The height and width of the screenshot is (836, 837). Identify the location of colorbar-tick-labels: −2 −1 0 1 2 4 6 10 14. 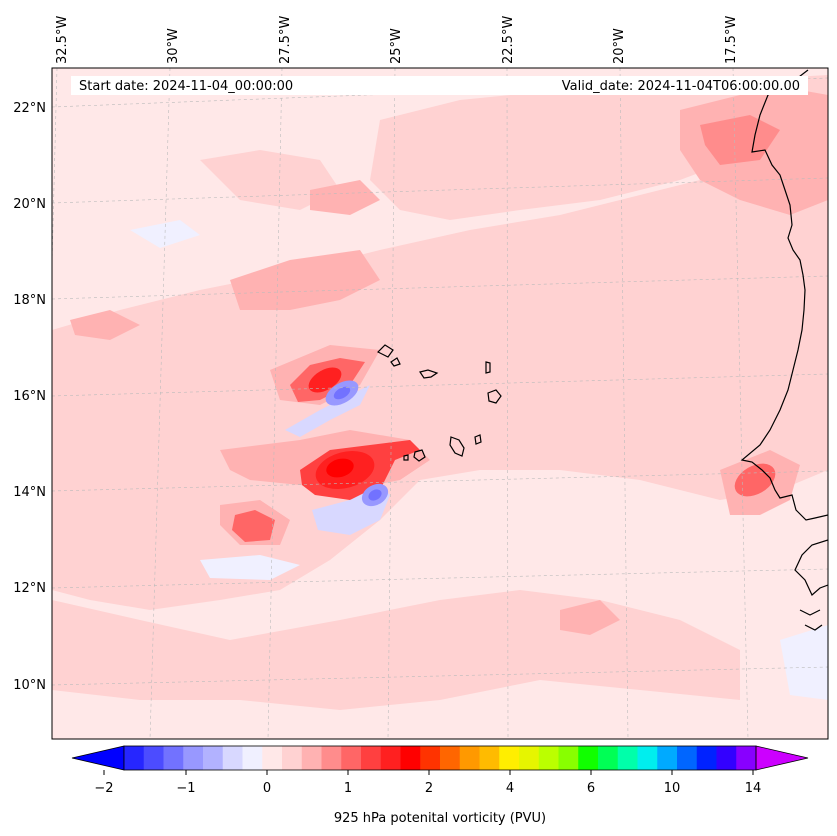
(427, 788).